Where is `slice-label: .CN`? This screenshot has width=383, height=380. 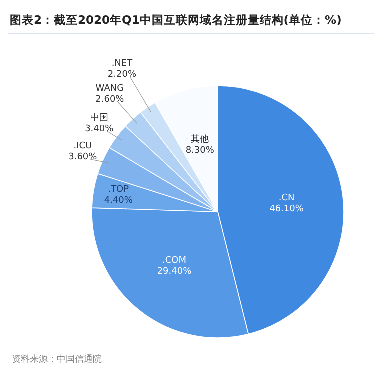
slice-label: .CN is located at coordinates (286, 199).